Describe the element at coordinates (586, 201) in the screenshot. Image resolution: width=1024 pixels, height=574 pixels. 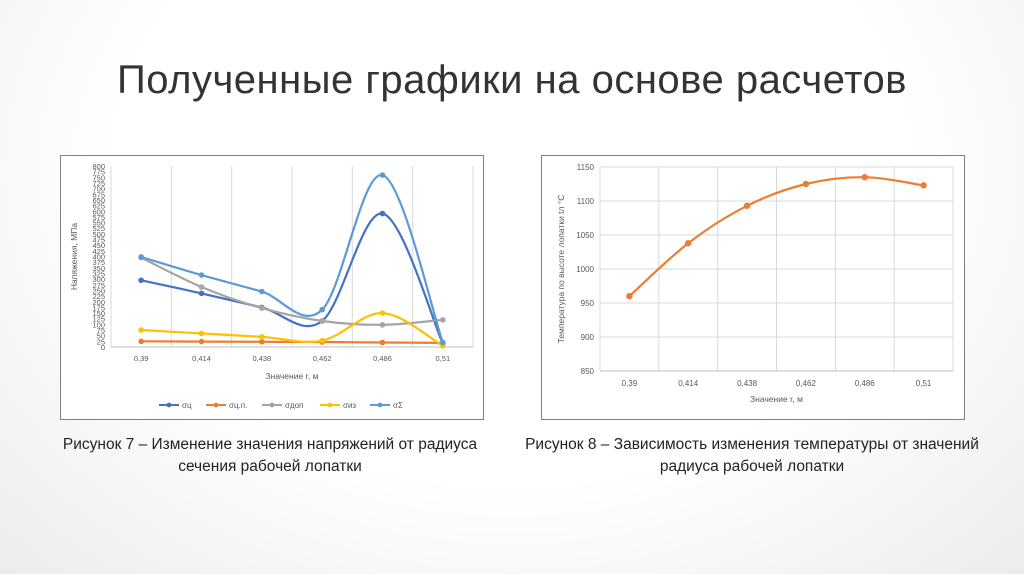
I see `temperature-chart-ytick-5: 1100` at that location.